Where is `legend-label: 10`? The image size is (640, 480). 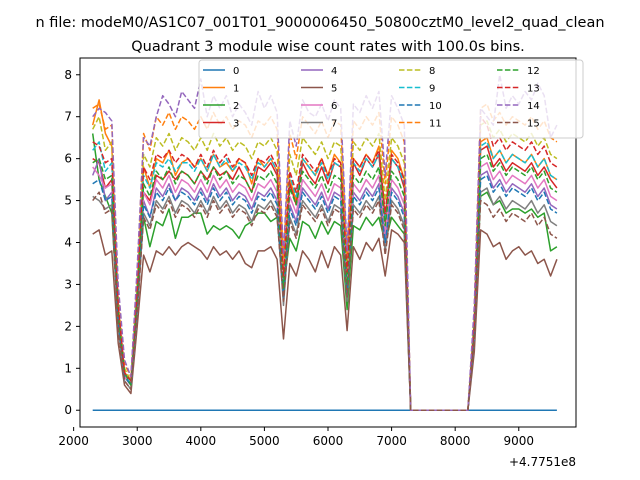 legend-label: 10 is located at coordinates (435, 106).